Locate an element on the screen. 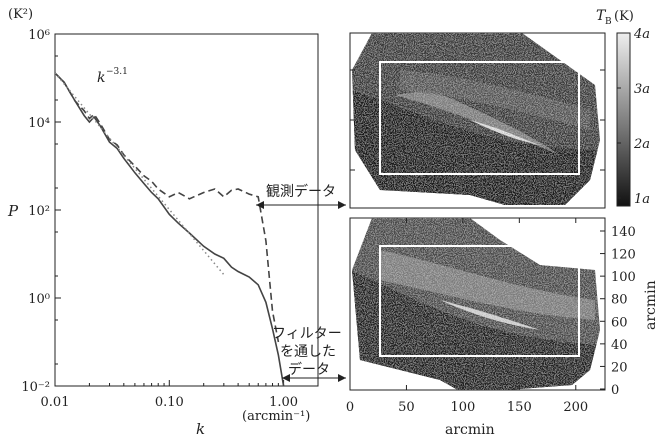 The width and height of the screenshot is (661, 442). fit-label-base: k is located at coordinates (101, 78).